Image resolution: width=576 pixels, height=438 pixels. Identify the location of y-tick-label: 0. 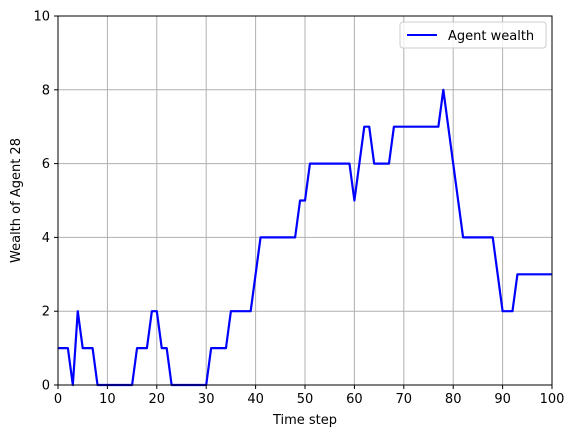
(46, 386).